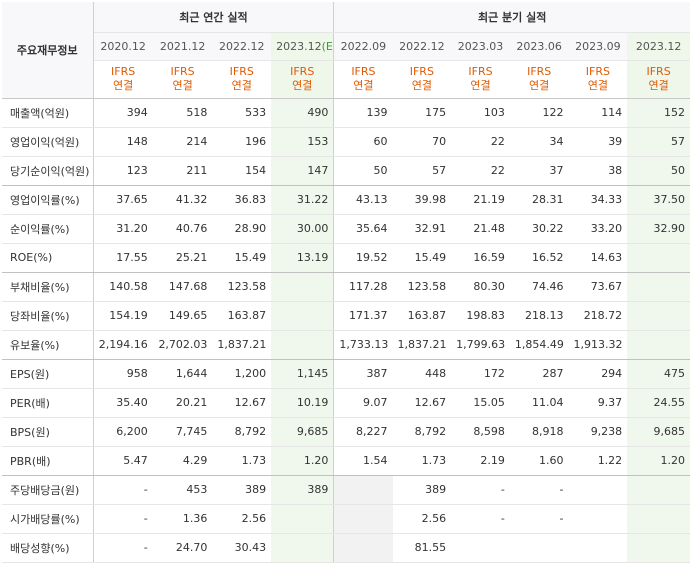 The image size is (692, 566). Describe the element at coordinates (48, 287) in the screenshot. I see `row-label: 부채비율(%)` at that location.